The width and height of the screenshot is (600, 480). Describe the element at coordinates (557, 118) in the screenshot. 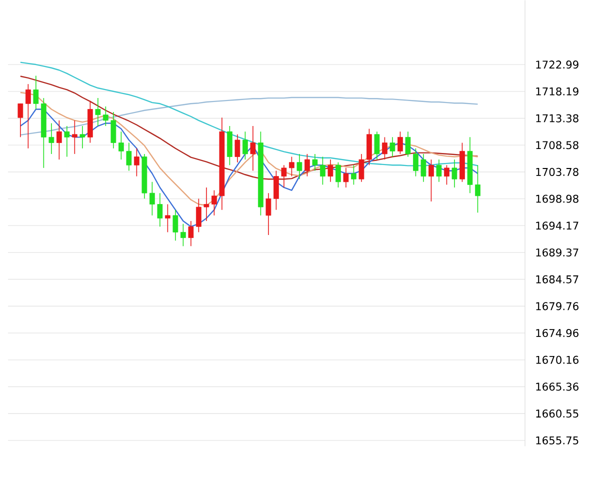

I see `y-tick-label: 1713.38` at that location.